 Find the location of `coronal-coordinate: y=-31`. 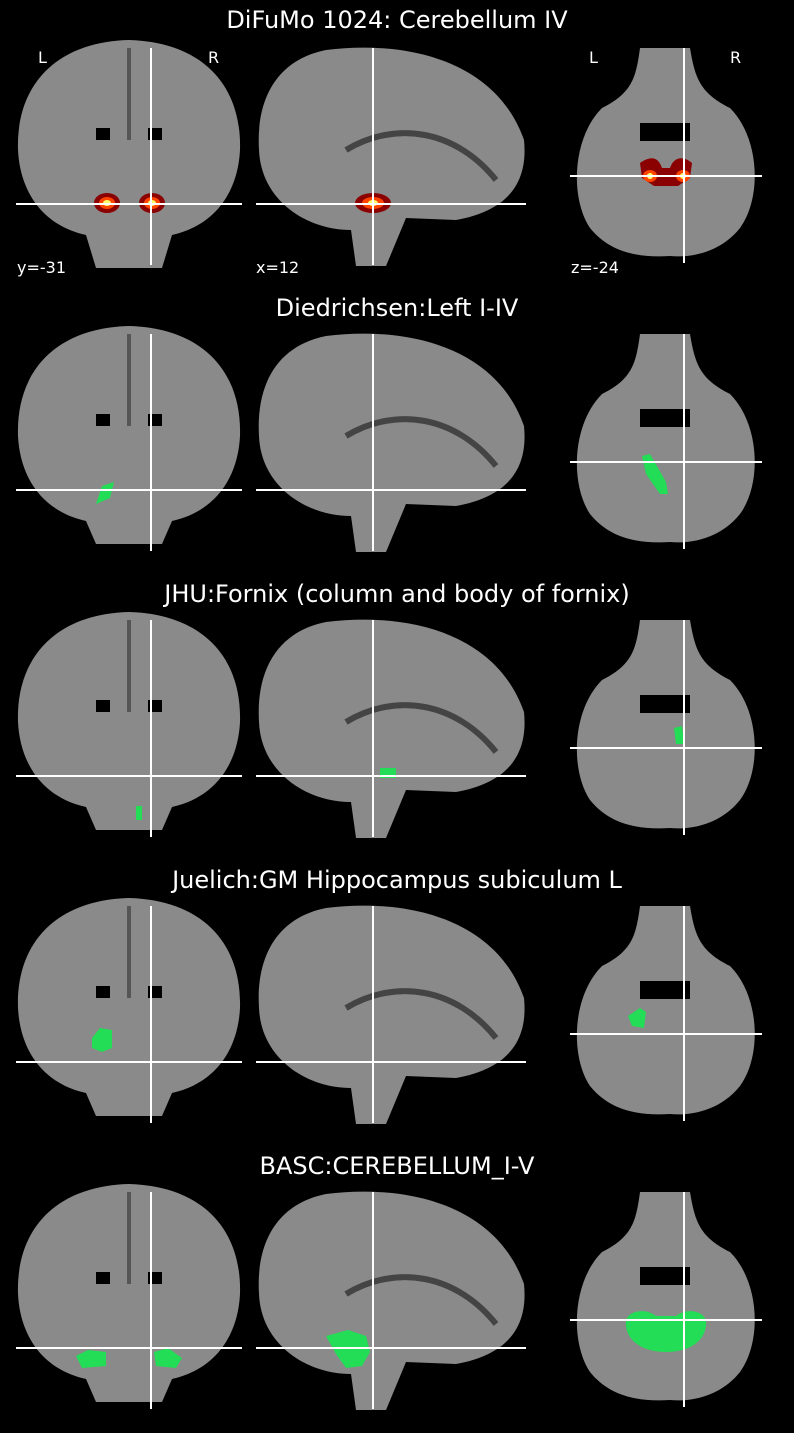

coronal-coordinate: y=-31 is located at coordinates (42, 267).